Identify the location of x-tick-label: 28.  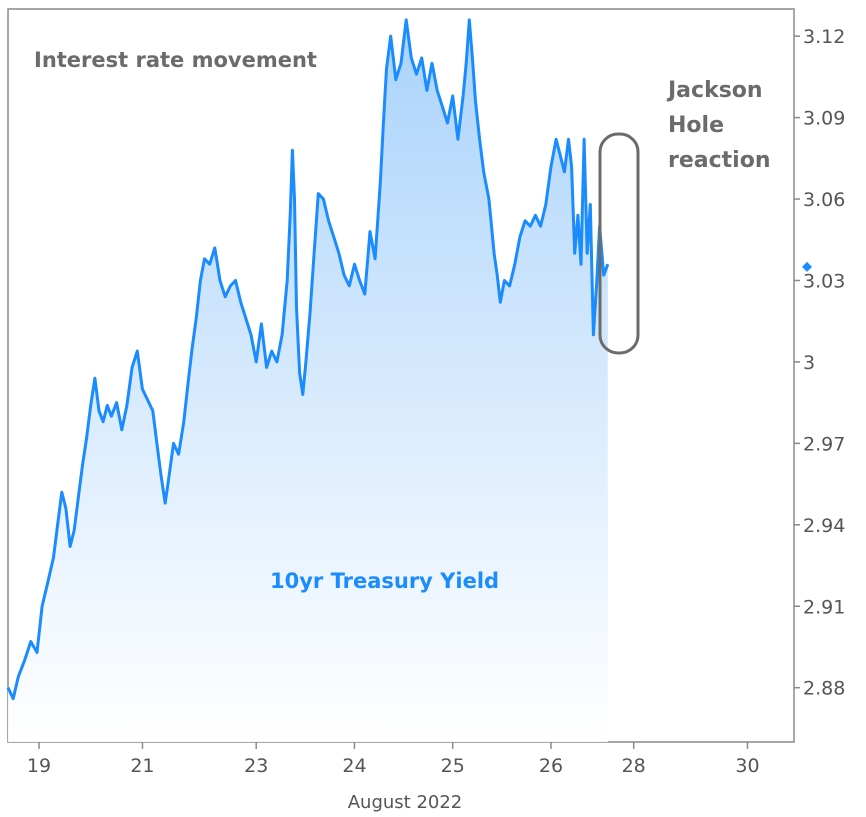
(634, 766).